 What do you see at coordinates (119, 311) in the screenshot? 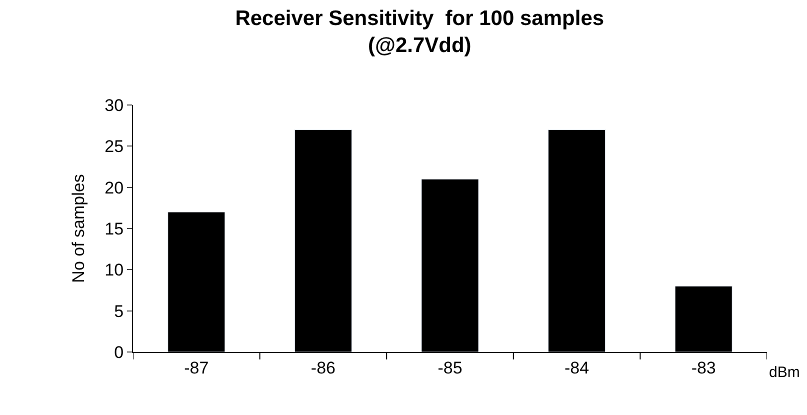
I see `y-tick-label: 5` at bounding box center [119, 311].